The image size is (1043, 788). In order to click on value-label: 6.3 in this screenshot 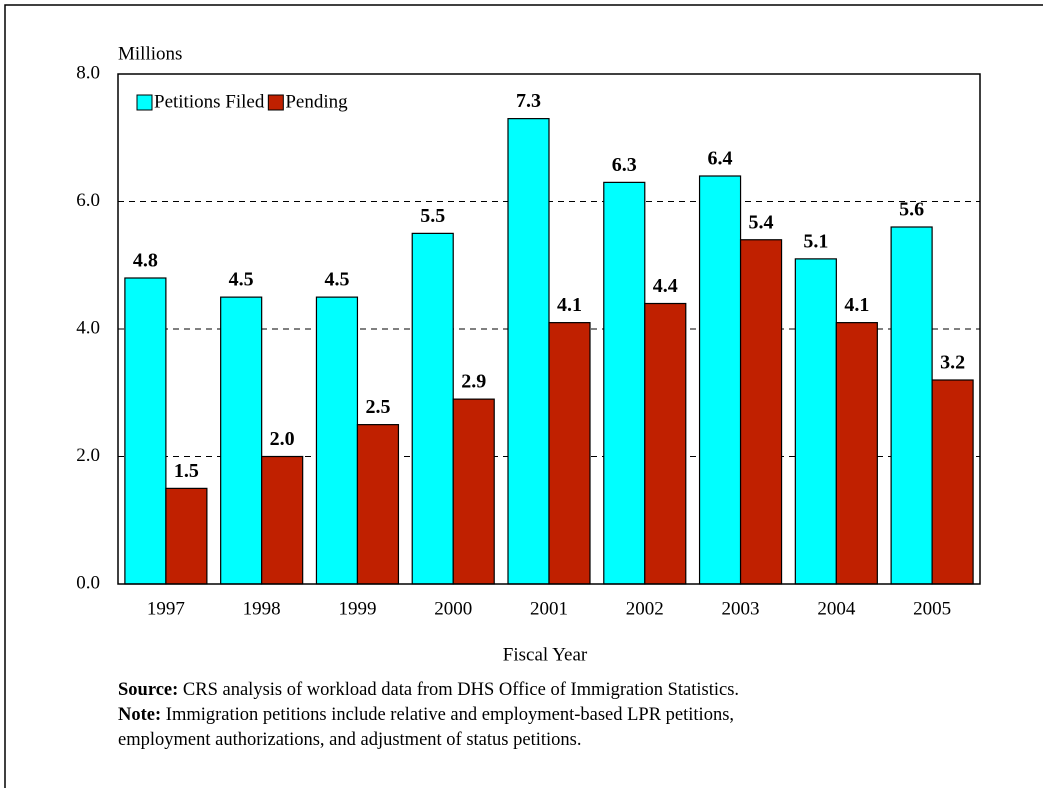, I will do `click(624, 165)`.